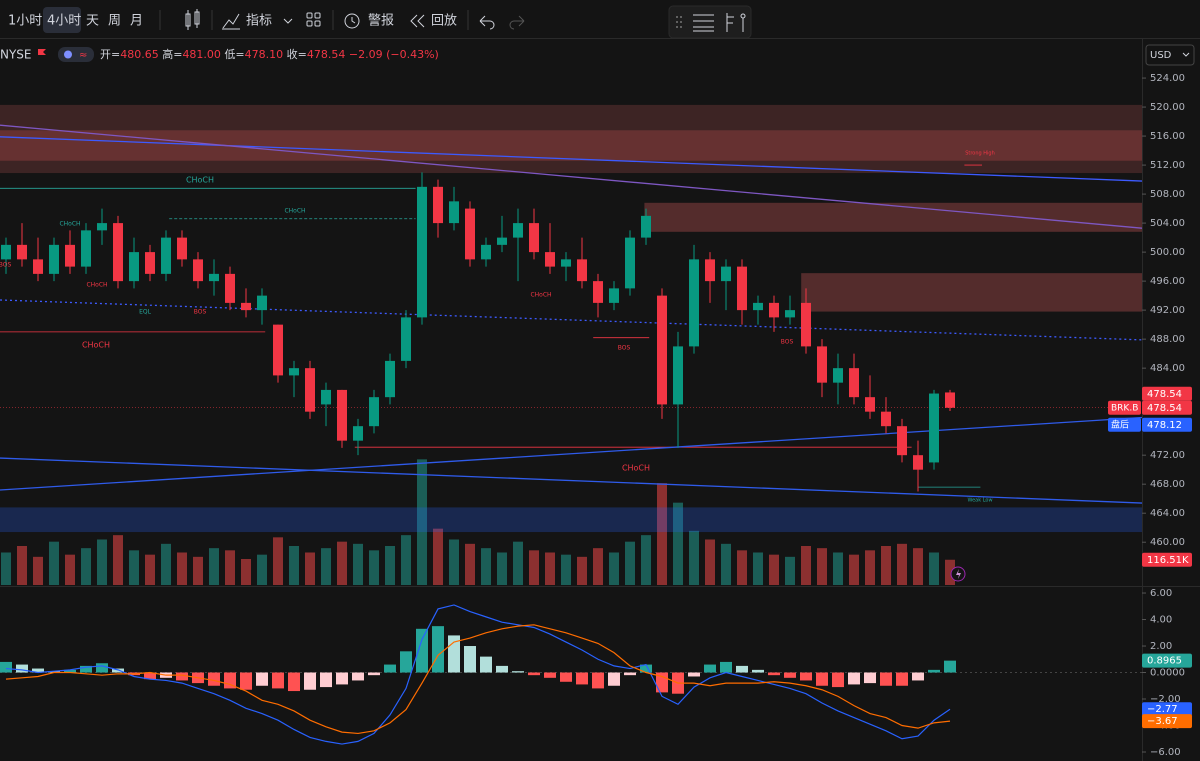  I want to click on smc-label: EQL, so click(145, 312).